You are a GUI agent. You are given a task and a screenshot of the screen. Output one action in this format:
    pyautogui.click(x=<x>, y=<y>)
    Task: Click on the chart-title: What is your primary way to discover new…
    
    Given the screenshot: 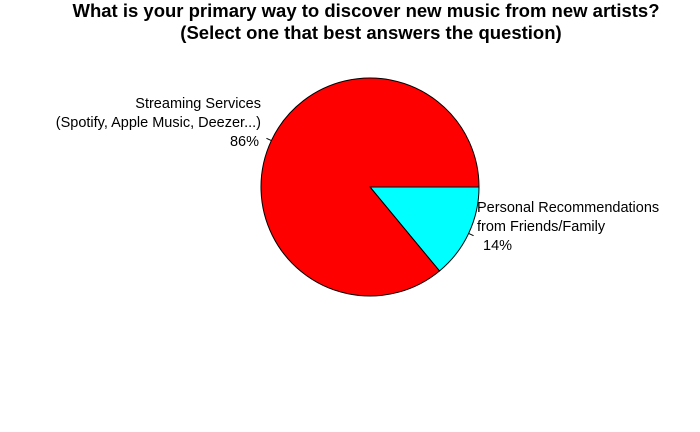 What is the action you would take?
    pyautogui.click(x=365, y=10)
    